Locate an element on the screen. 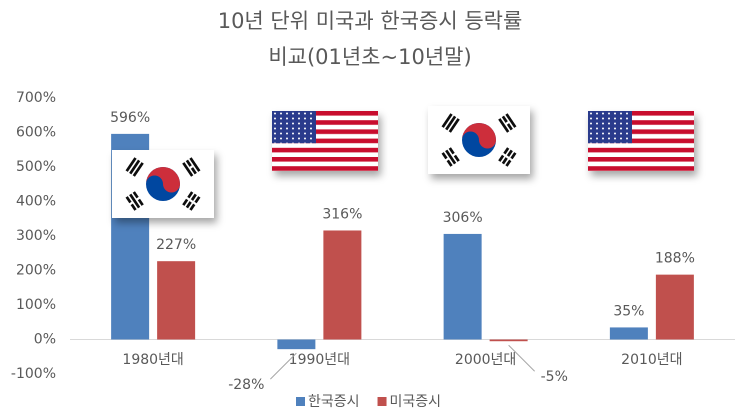  y-tick-label: 600% is located at coordinates (36, 133).